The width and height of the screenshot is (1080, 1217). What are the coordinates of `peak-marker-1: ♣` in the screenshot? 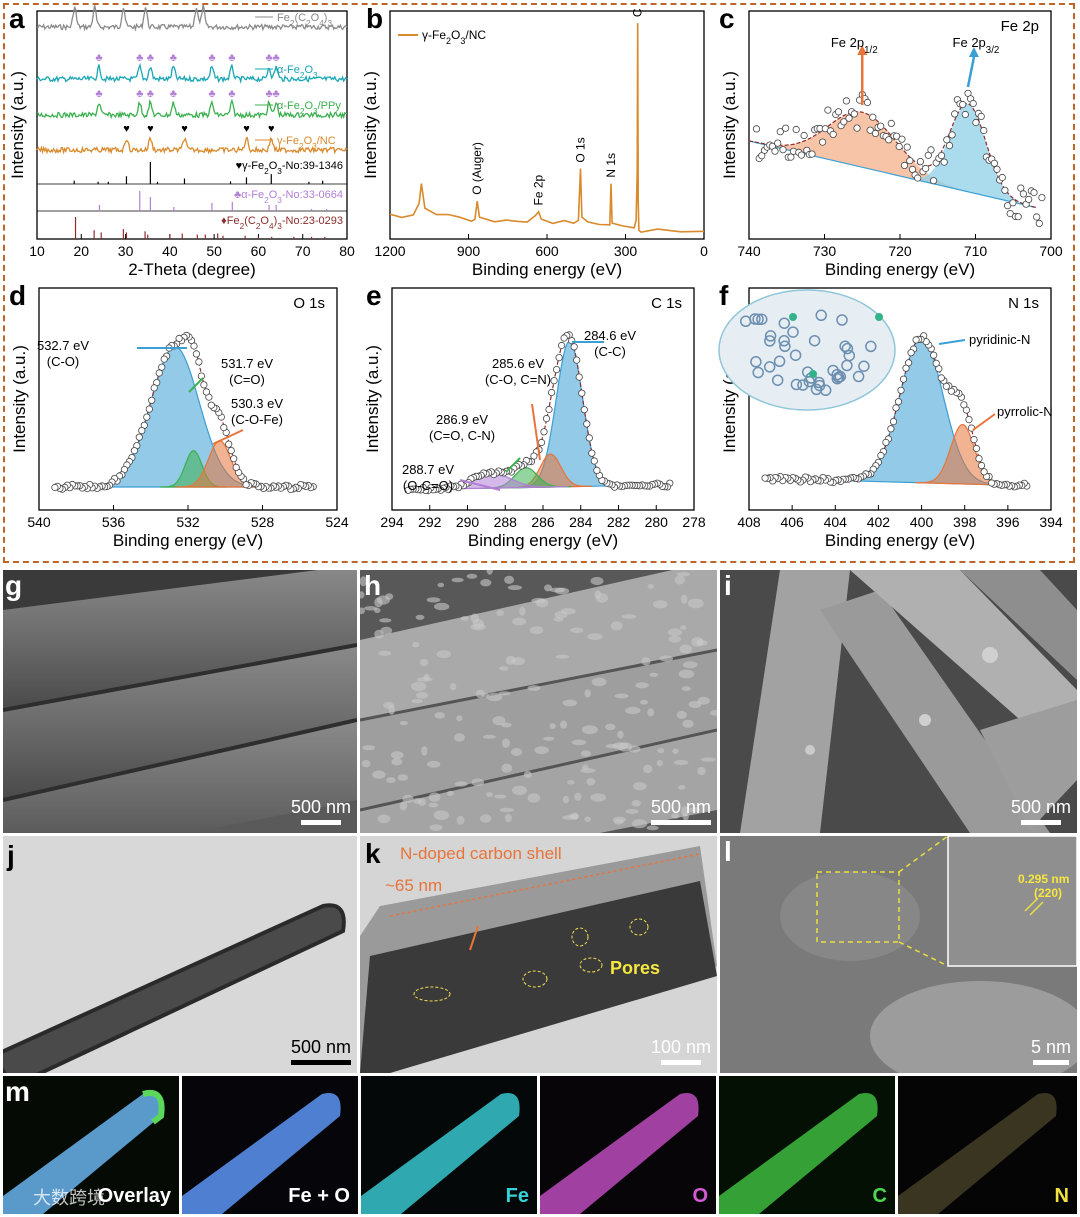 It's located at (173, 58).